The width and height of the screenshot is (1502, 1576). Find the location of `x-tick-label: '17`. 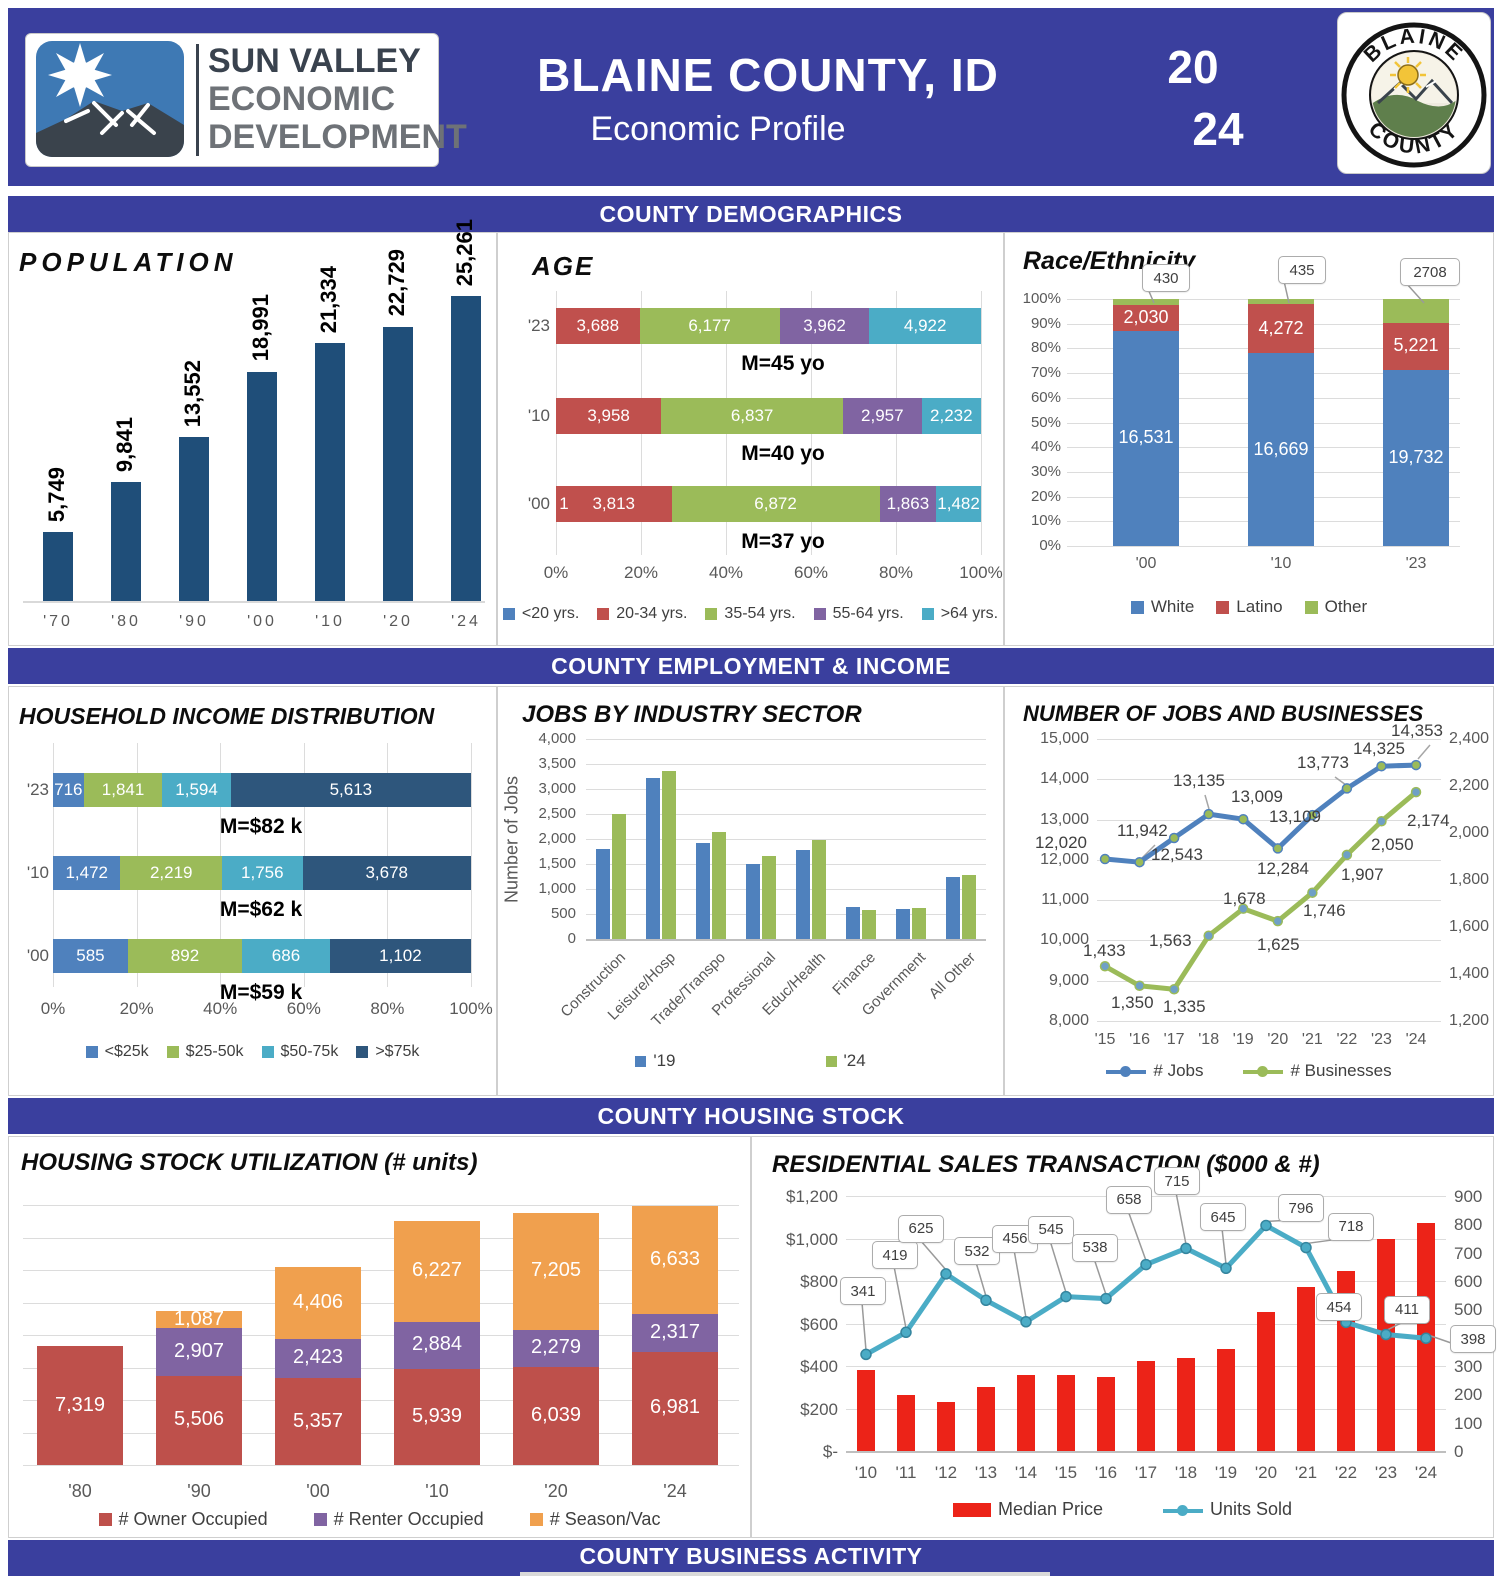

x-tick-label: '17 is located at coordinates (1146, 1472).